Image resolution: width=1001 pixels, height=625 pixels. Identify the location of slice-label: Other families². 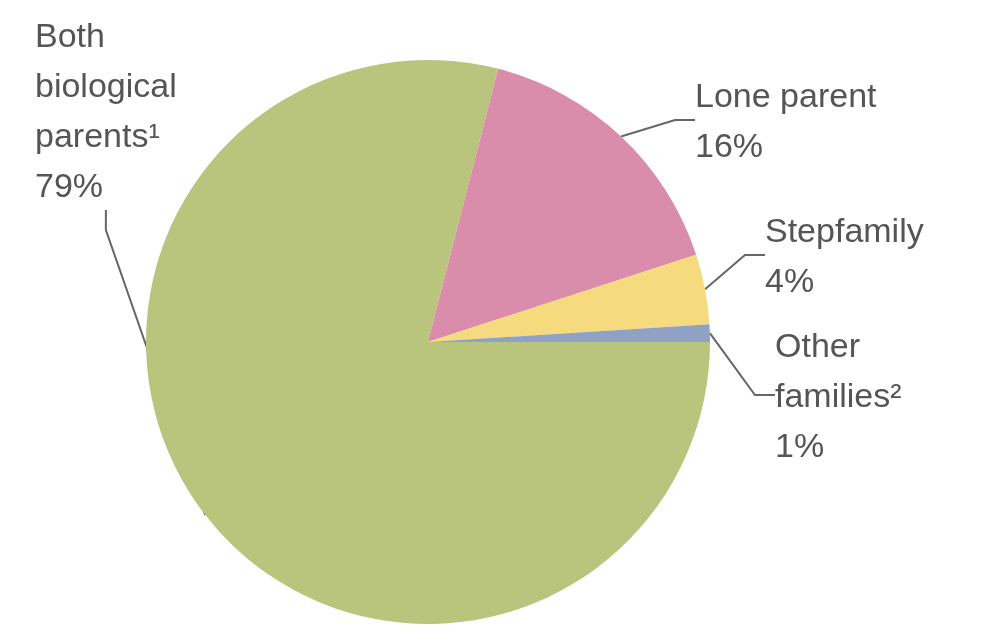
(838, 370).